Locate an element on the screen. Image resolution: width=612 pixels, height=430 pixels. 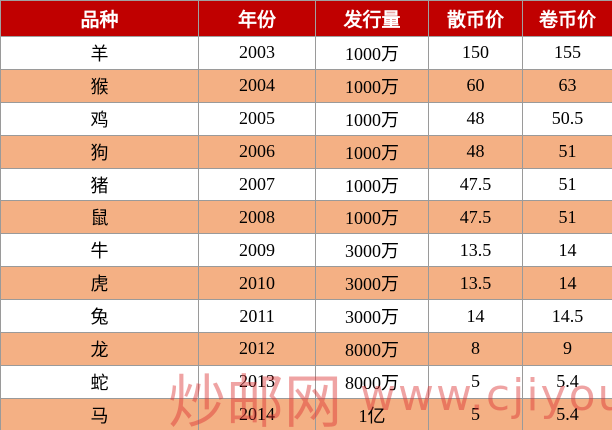
header-cell: 年份 is located at coordinates (257, 18).